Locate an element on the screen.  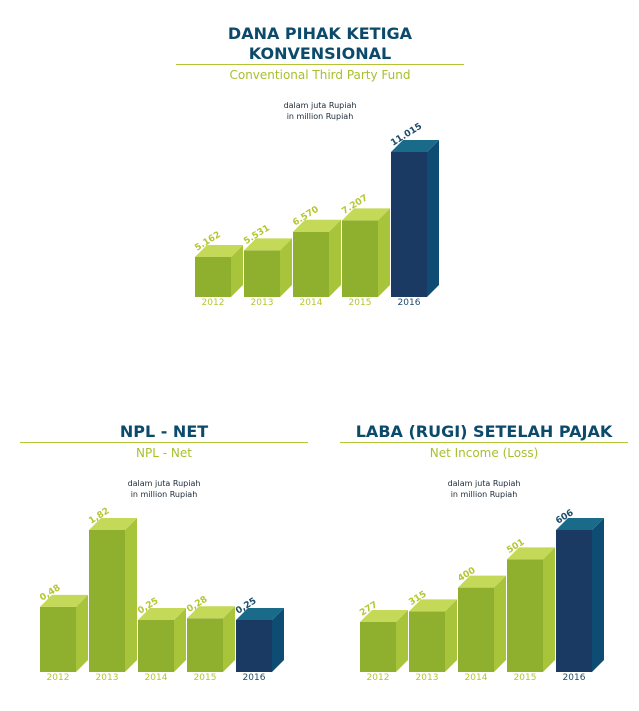
chart-title: NPL - NET is located at coordinates (164, 432).